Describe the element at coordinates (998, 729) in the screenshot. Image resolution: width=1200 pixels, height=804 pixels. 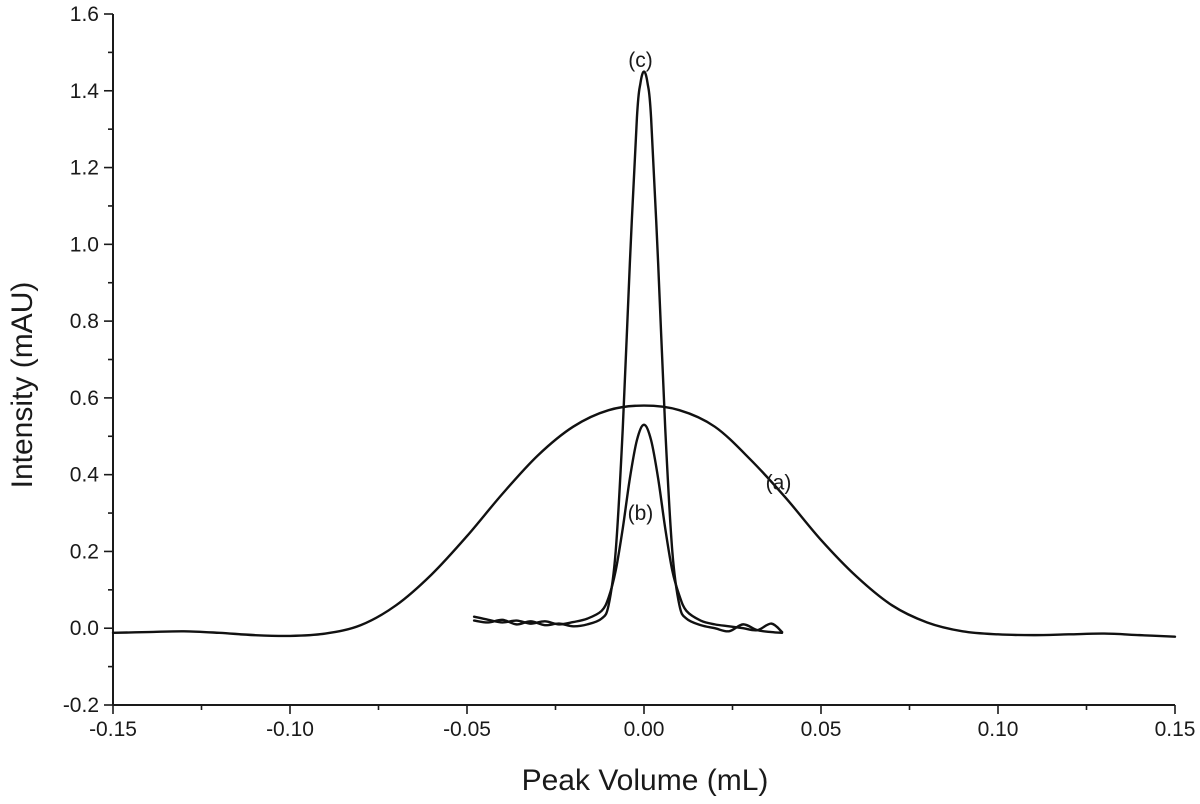
I see `x-tick-label: 0.10` at that location.